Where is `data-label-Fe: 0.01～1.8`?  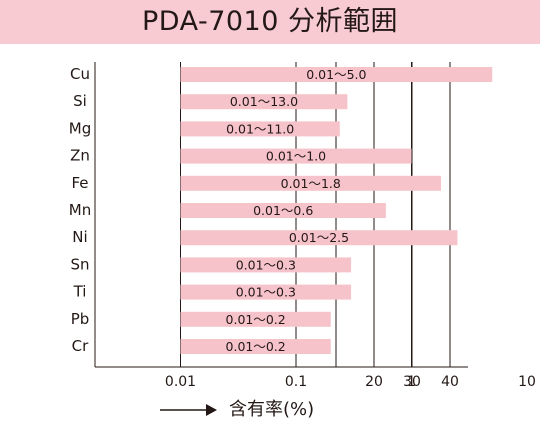
data-label-Fe: 0.01～1.8 is located at coordinates (311, 183).